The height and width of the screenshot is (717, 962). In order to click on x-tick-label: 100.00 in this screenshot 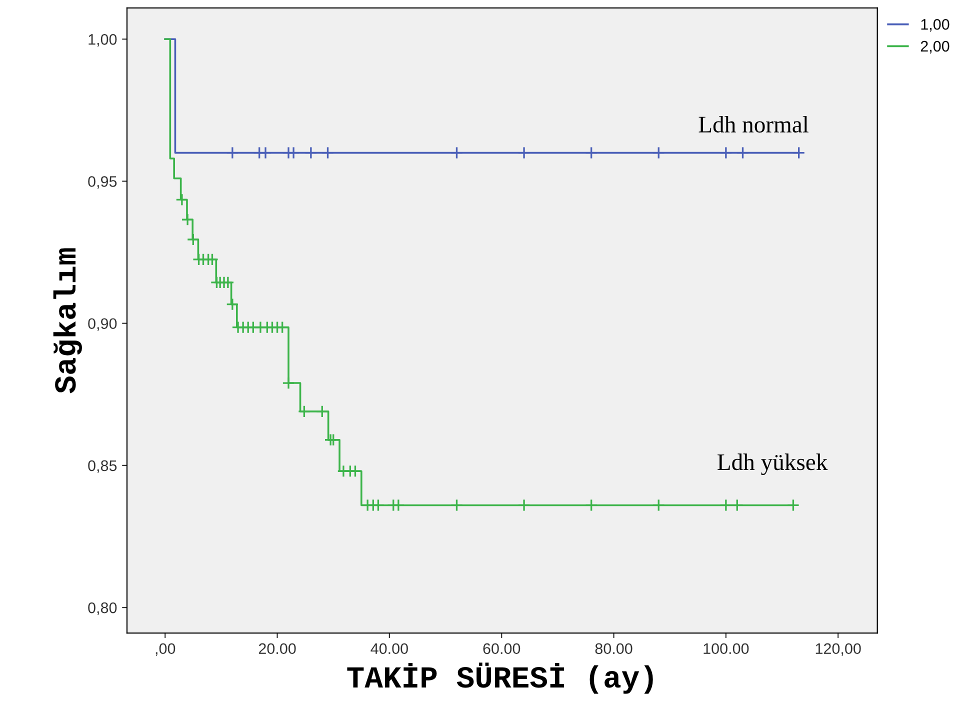, I will do `click(726, 648)`.